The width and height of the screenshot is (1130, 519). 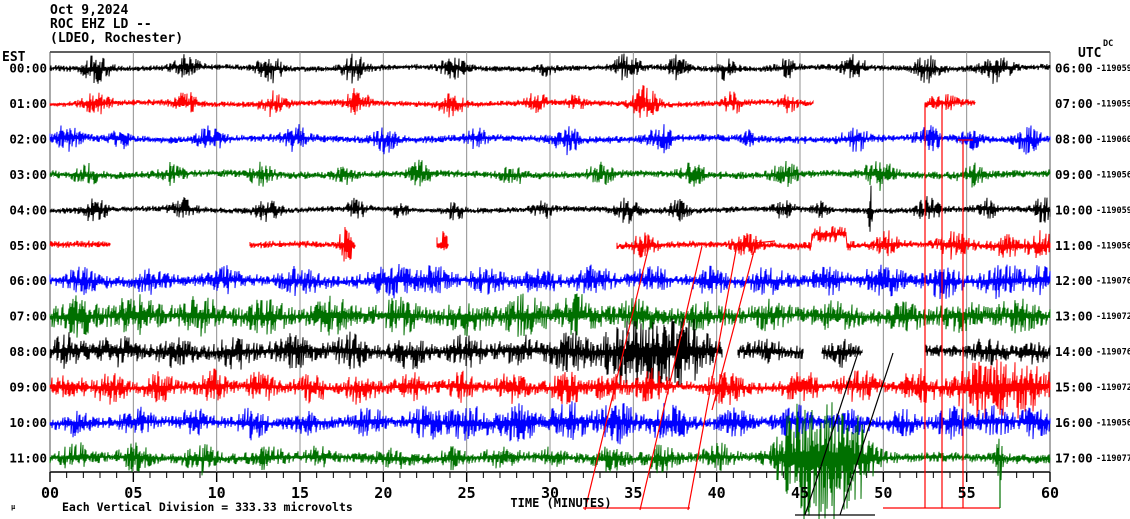 What do you see at coordinates (1074, 174) in the screenshot?
I see `utc-time-label: 09:00` at bounding box center [1074, 174].